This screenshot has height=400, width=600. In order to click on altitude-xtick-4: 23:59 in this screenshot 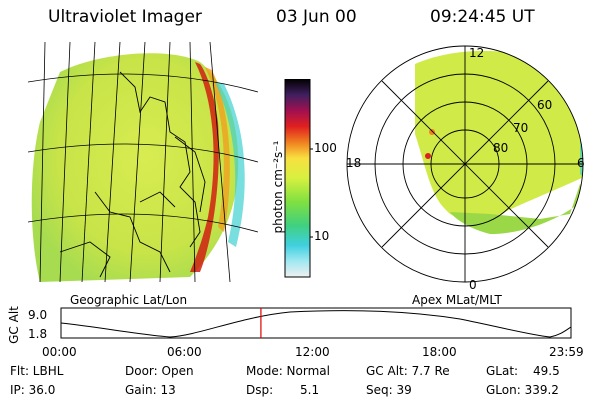, I will do `click(566, 352)`.